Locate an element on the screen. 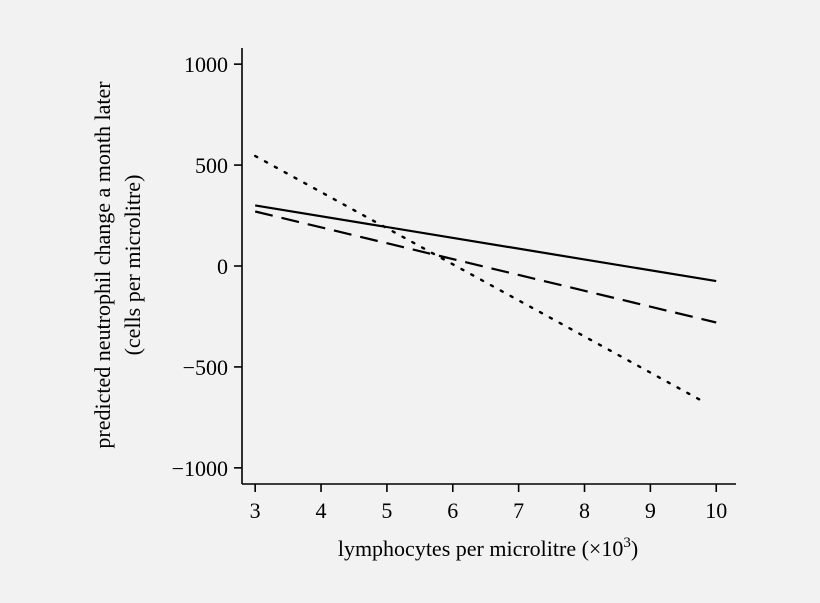 The image size is (820, 603). x-tick-label: 8 is located at coordinates (584, 510).